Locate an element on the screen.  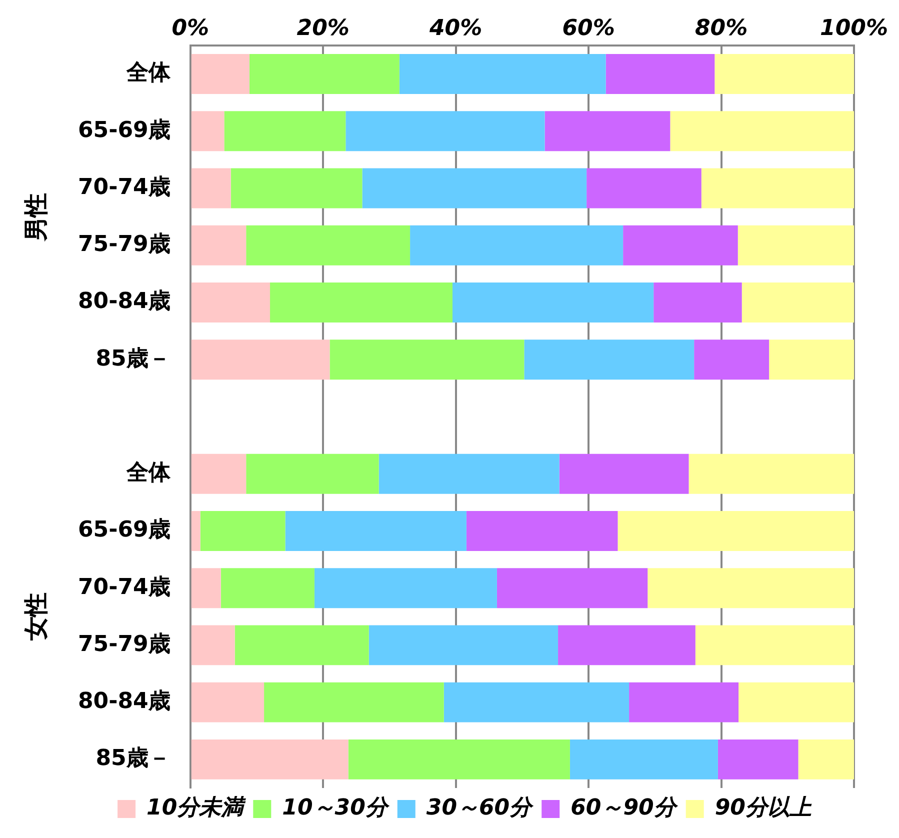
text: 女性 is located at coordinates (36, 617).